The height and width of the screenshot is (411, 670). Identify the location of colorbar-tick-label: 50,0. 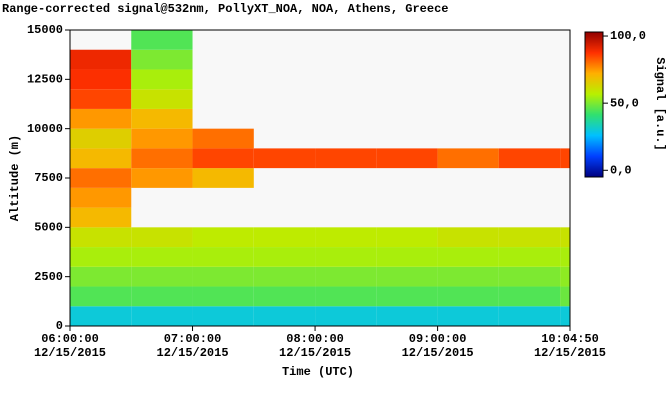
(624, 103).